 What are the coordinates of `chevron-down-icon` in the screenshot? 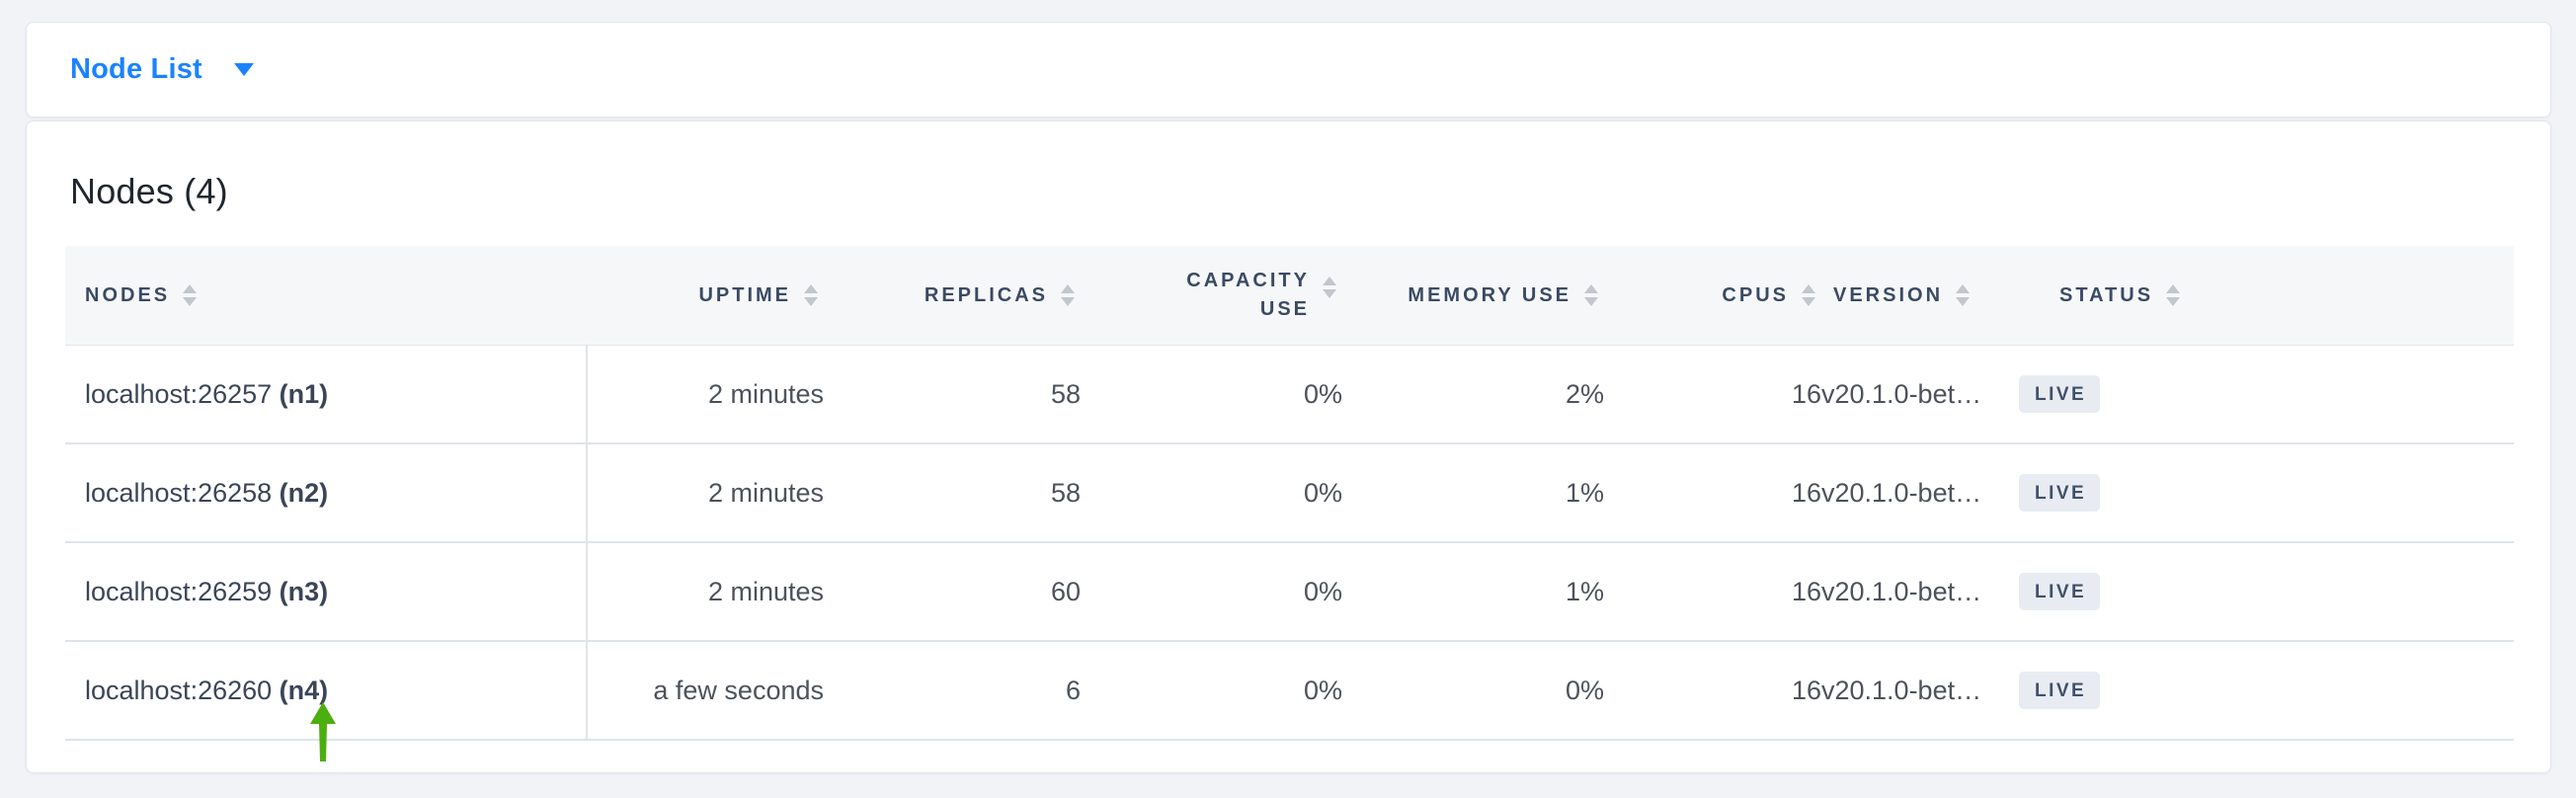 It's located at (243, 69).